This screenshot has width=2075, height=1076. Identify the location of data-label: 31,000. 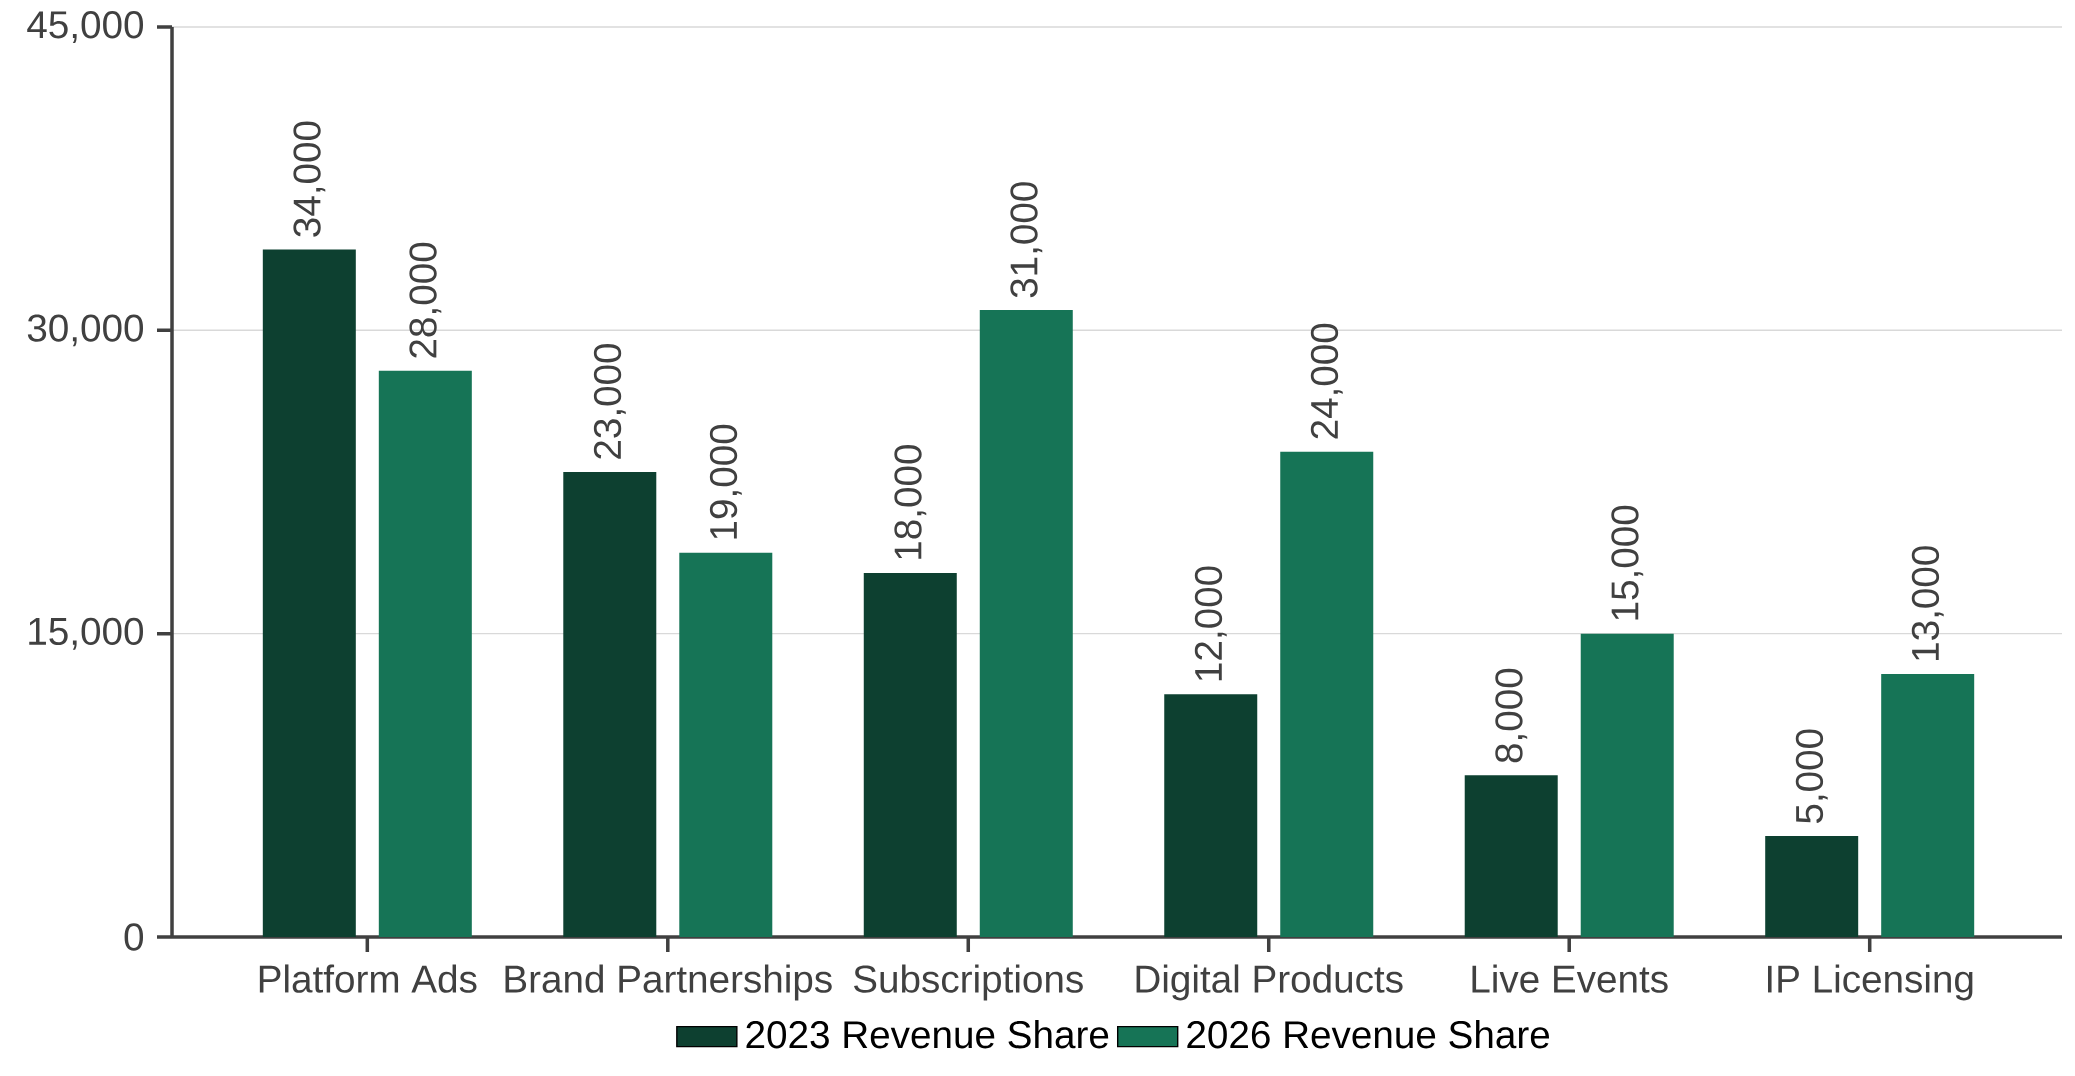
(1026, 240).